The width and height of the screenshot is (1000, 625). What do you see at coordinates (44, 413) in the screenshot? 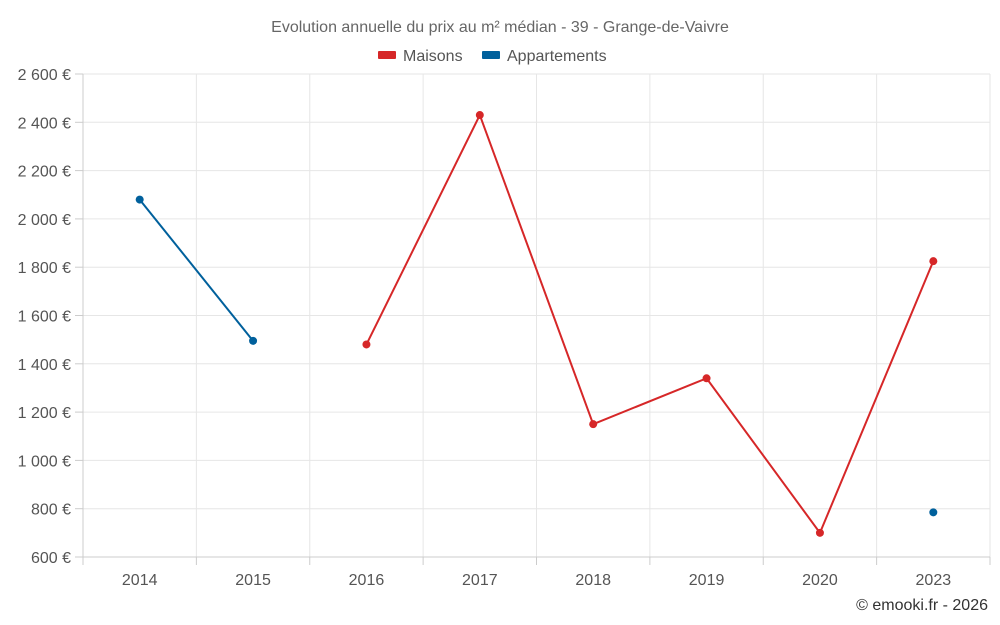
I see `y-tick-label: 1 200 €` at bounding box center [44, 413].